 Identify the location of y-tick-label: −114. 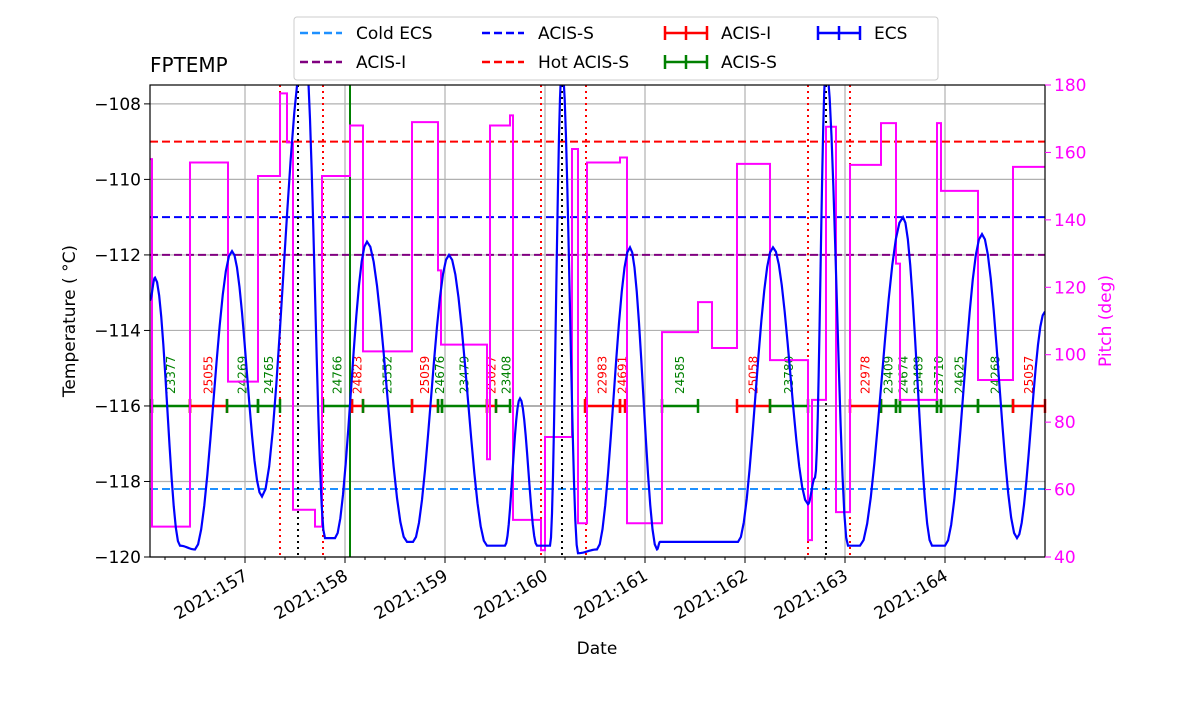
(117, 331).